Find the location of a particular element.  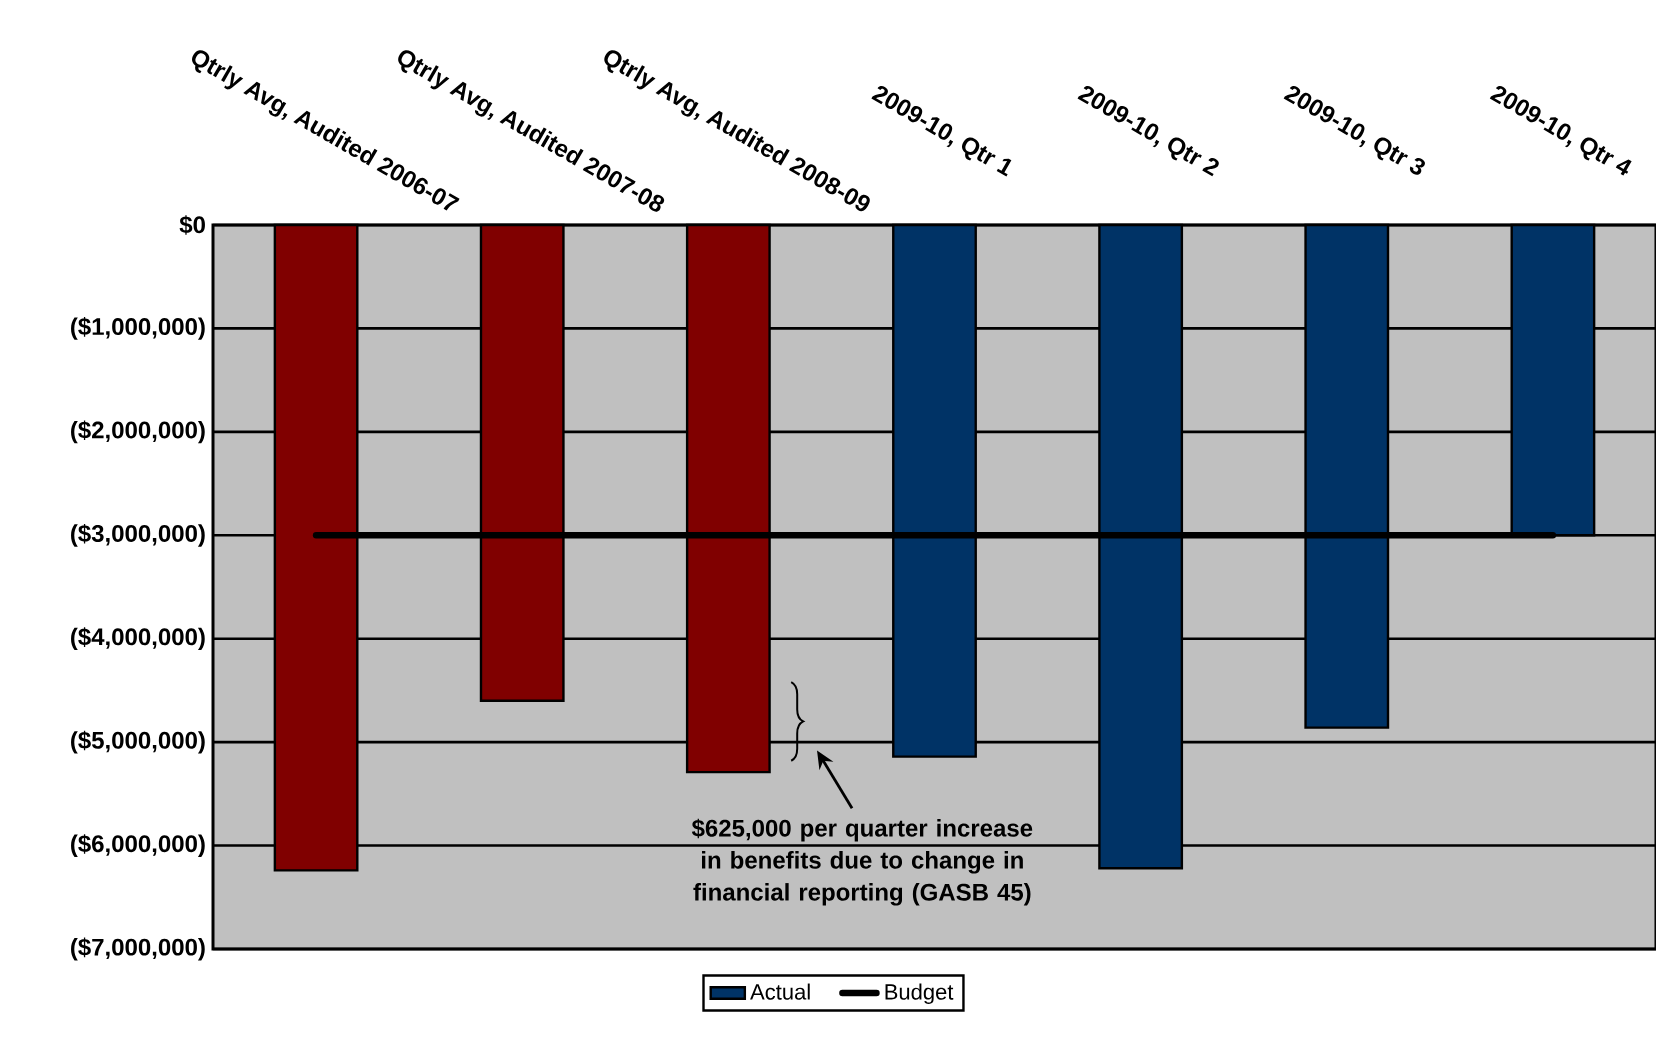

y-tick-label: $0 is located at coordinates (192, 225).